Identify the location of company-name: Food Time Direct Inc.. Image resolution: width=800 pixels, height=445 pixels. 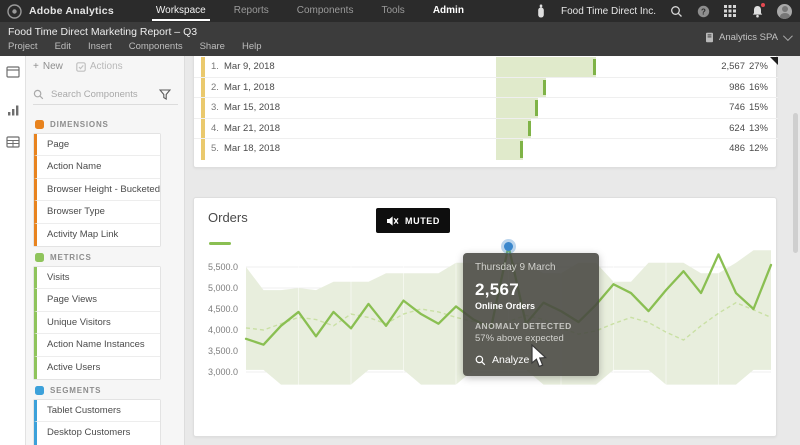
(608, 11).